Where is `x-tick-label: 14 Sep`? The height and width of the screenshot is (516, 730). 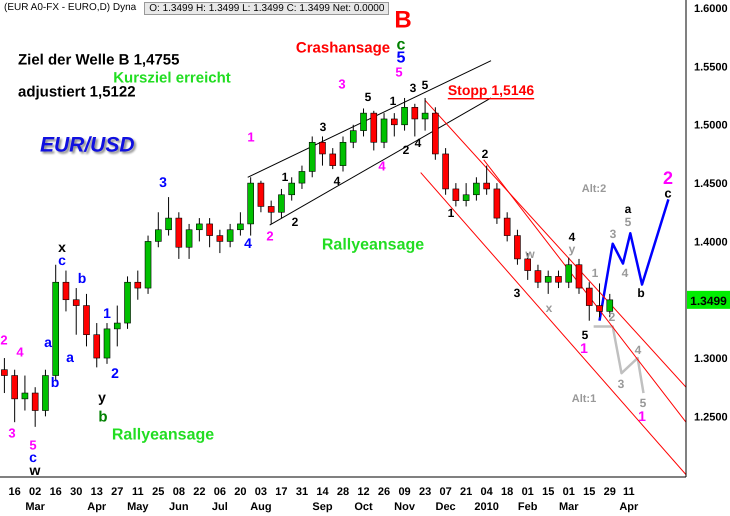
x-tick-label: 14 Sep is located at coordinates (322, 499).